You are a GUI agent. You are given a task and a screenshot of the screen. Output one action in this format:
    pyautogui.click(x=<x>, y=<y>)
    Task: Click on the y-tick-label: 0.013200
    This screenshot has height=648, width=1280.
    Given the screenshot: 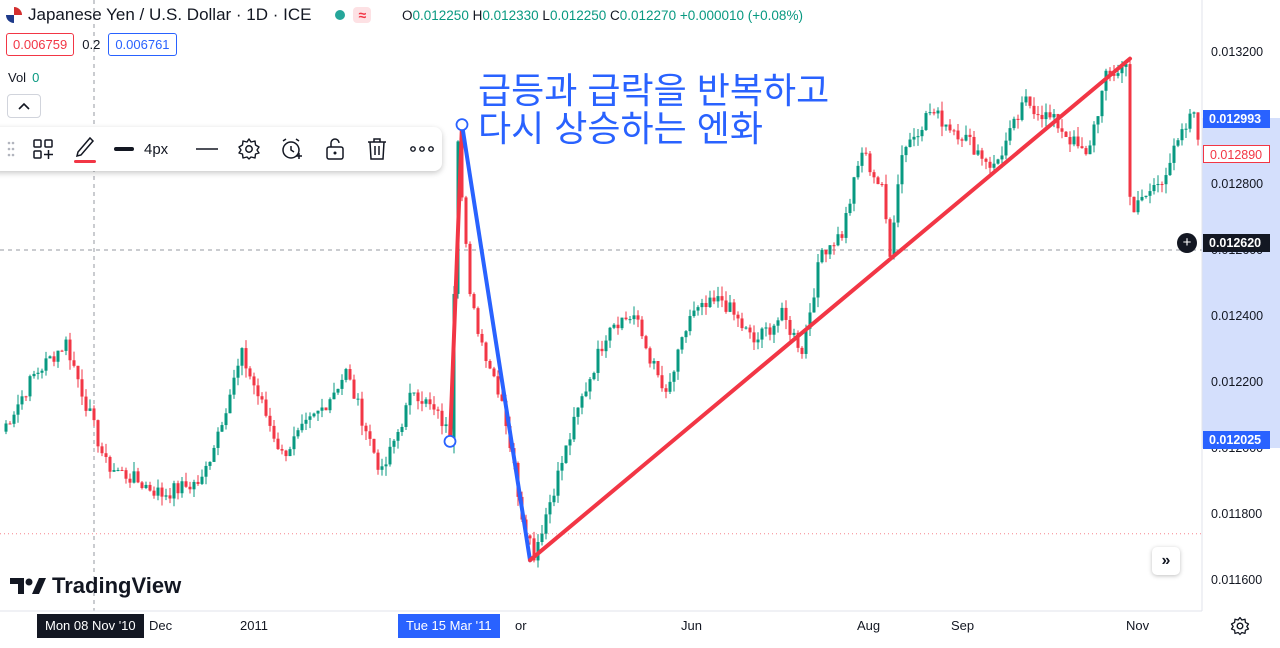 What is the action you would take?
    pyautogui.click(x=1237, y=52)
    